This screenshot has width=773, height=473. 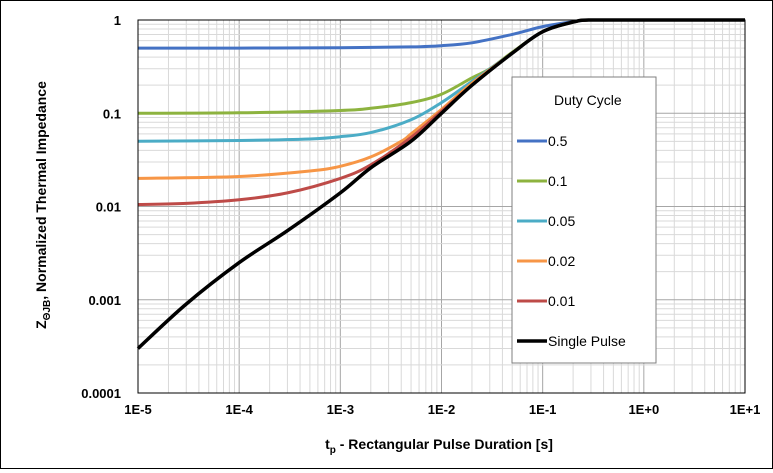 What do you see at coordinates (137, 409) in the screenshot?
I see `x-tick-label: 1E-5` at bounding box center [137, 409].